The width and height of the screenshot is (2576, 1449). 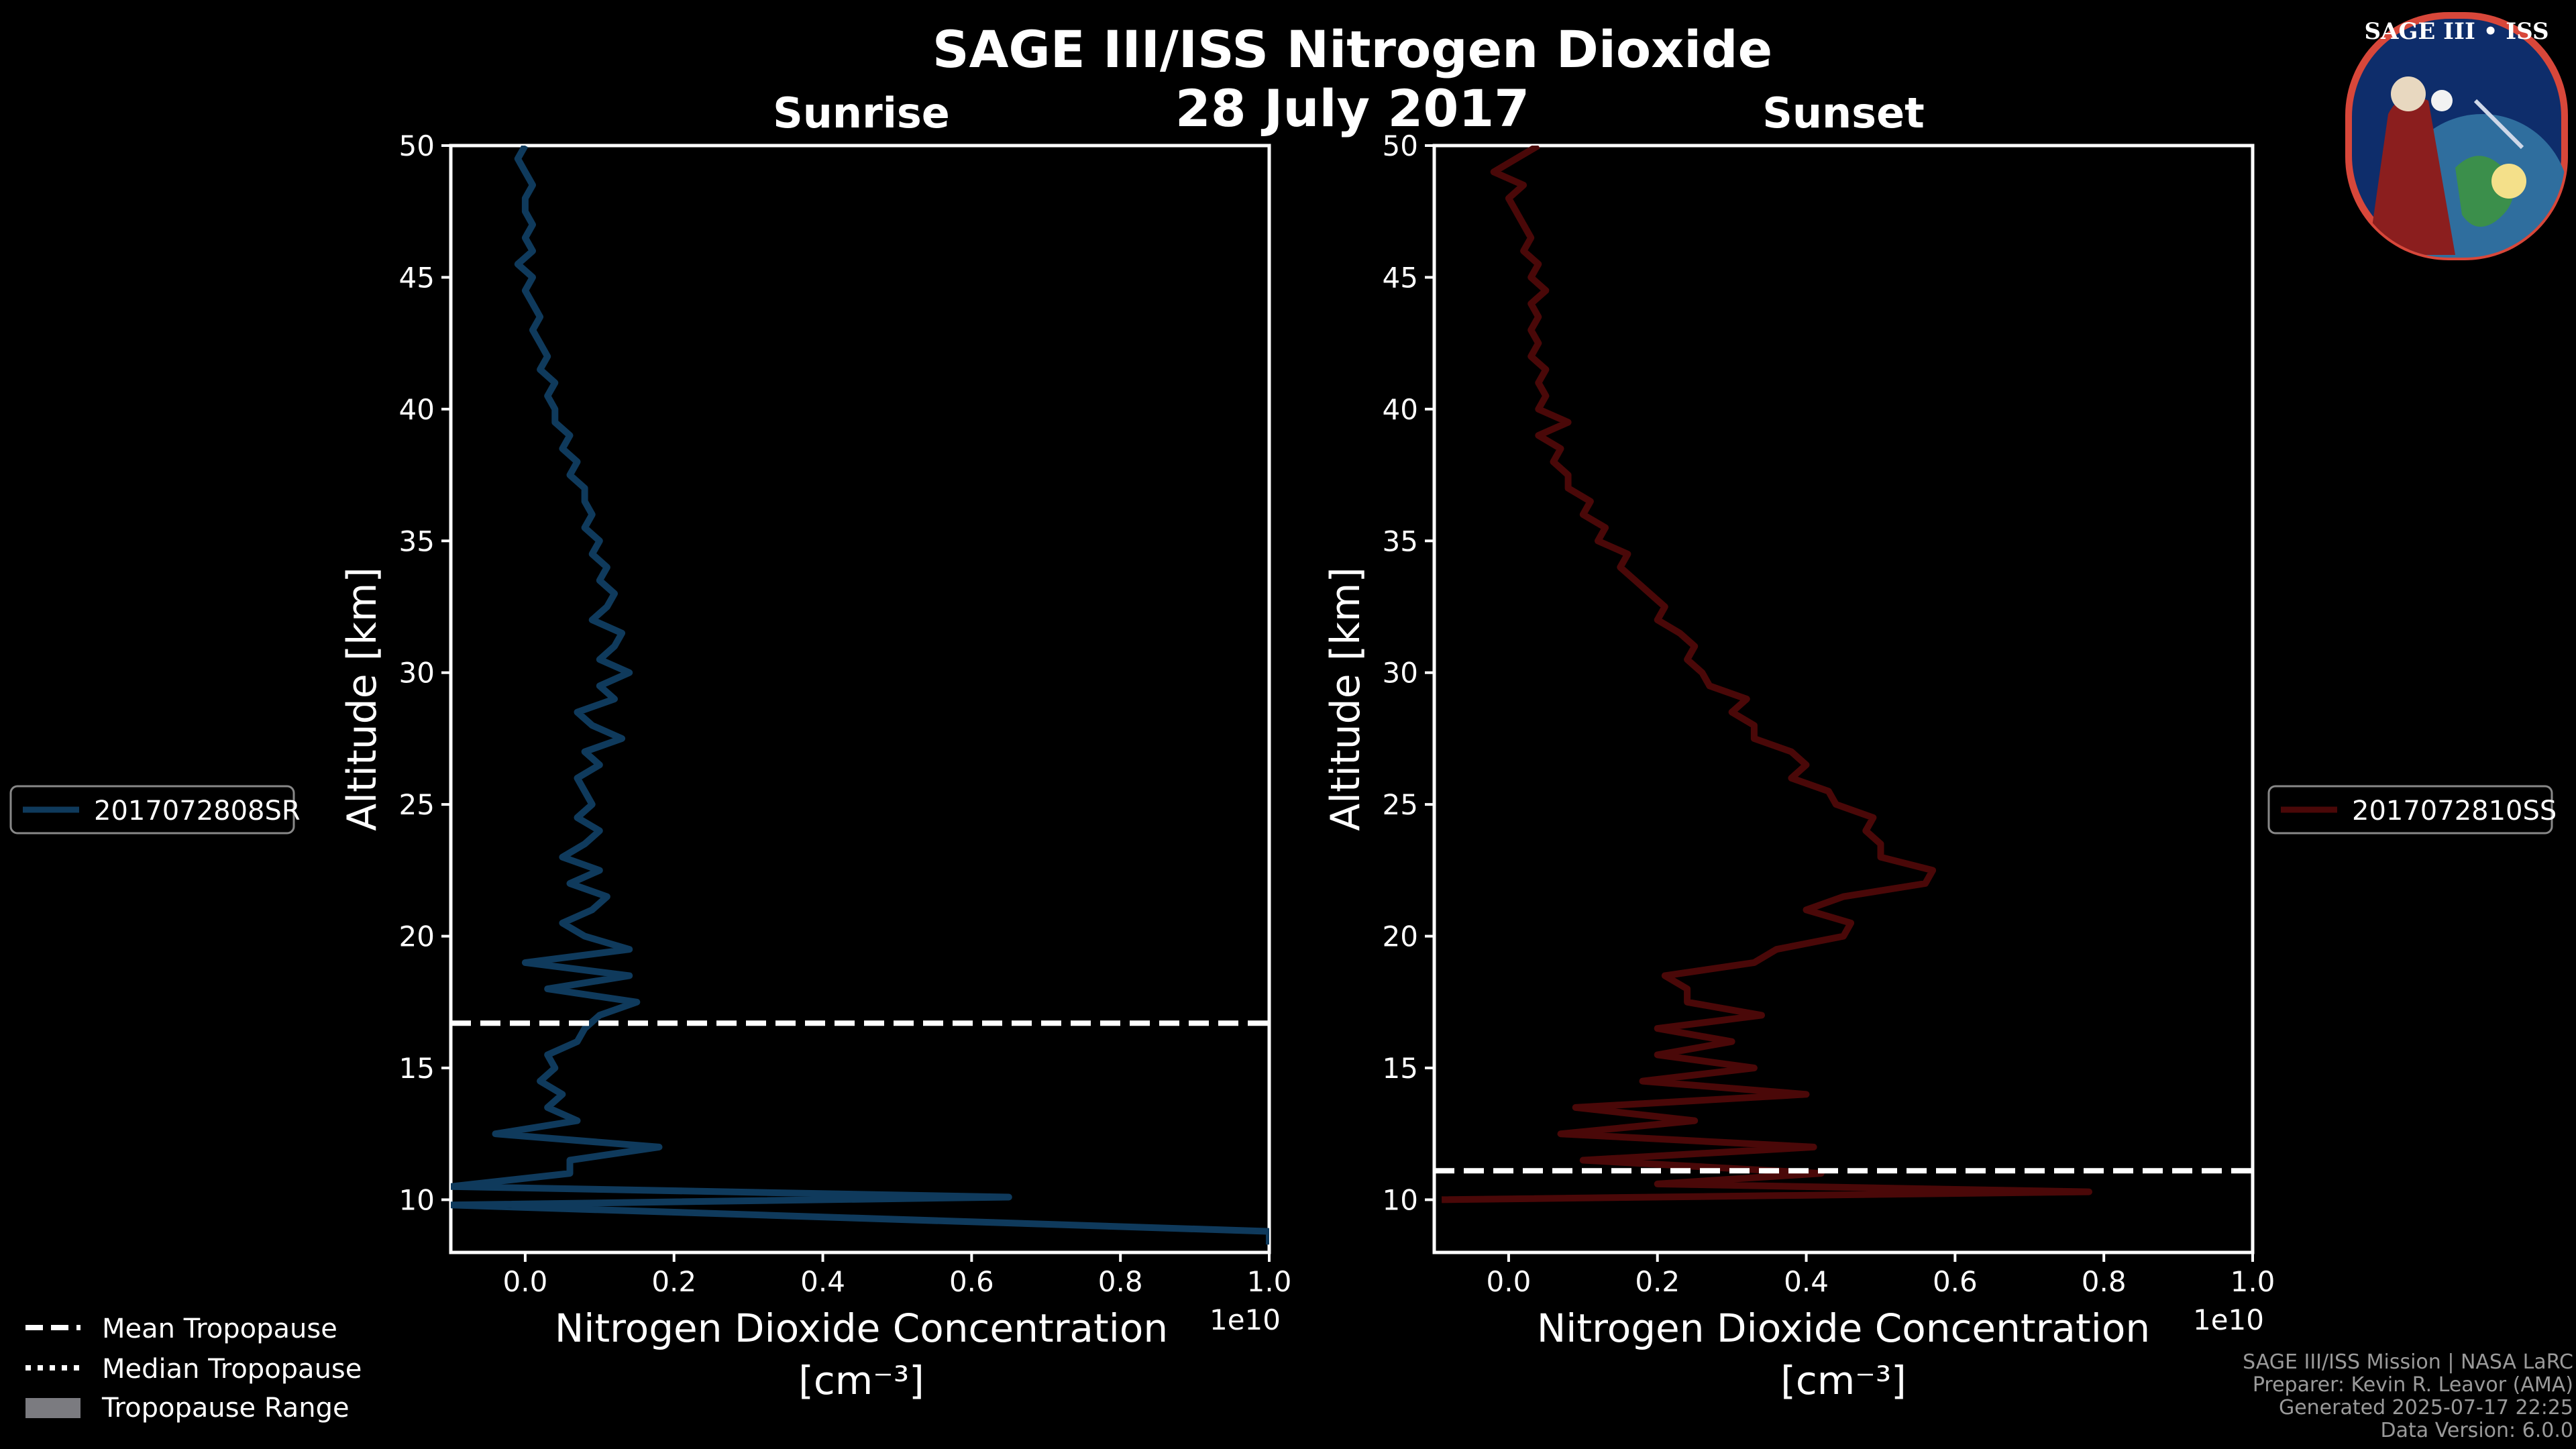 I want to click on sunrise-y-tick-label: 25, so click(x=417, y=804).